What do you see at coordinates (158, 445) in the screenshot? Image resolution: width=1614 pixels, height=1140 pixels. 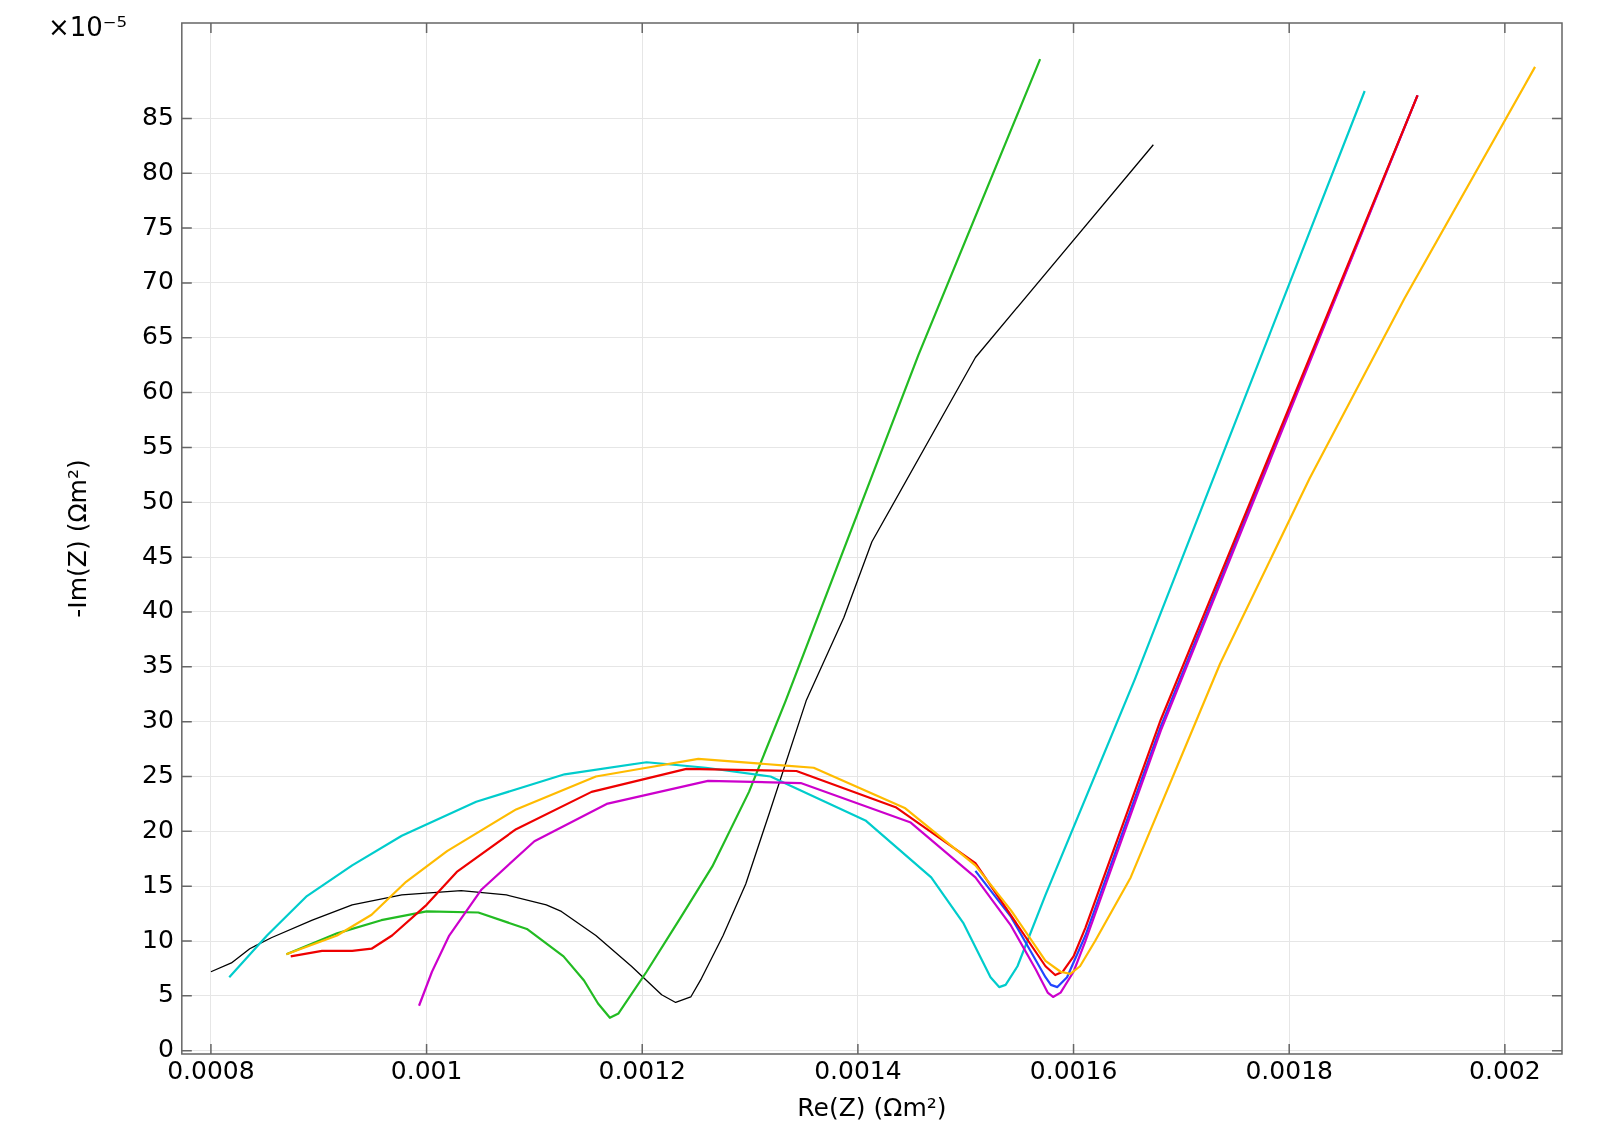 I see `y-tick-label: 55` at bounding box center [158, 445].